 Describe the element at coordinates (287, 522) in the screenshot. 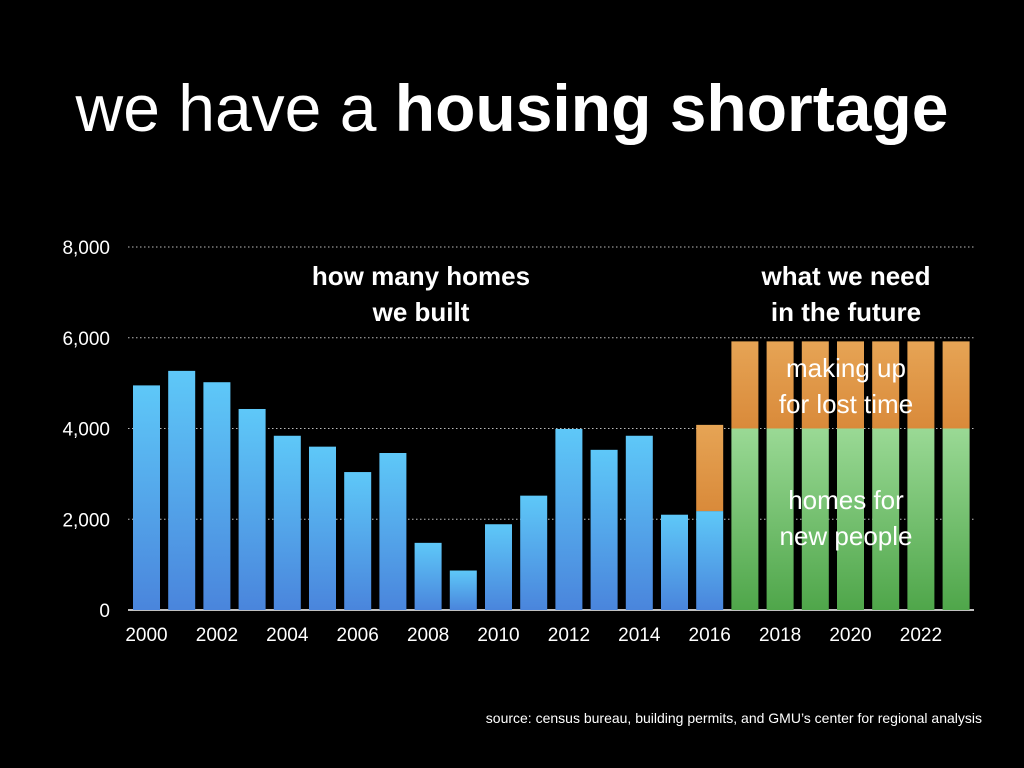

I see `bar-built-2004` at that location.